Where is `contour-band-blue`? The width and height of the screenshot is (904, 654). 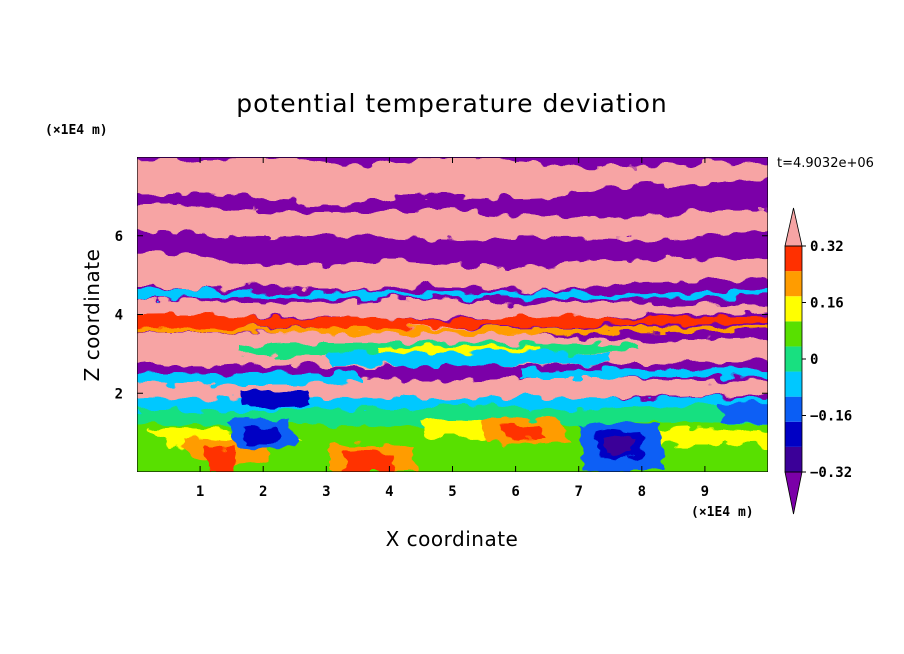
contour-band-blue is located at coordinates (744, 413).